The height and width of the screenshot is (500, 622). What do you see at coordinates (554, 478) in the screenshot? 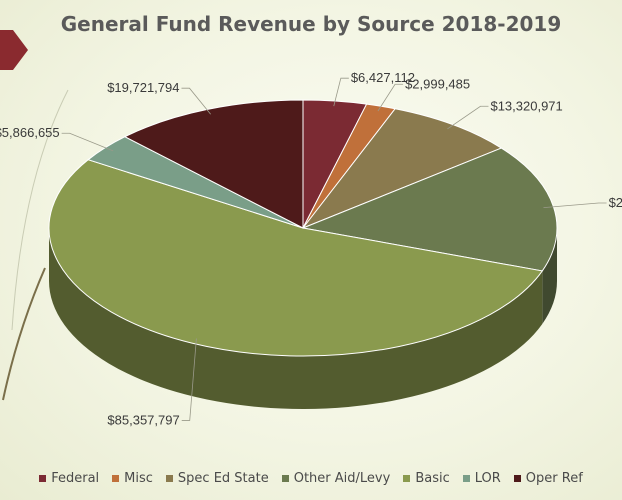
I see `legend-label: Oper Ref` at bounding box center [554, 478].